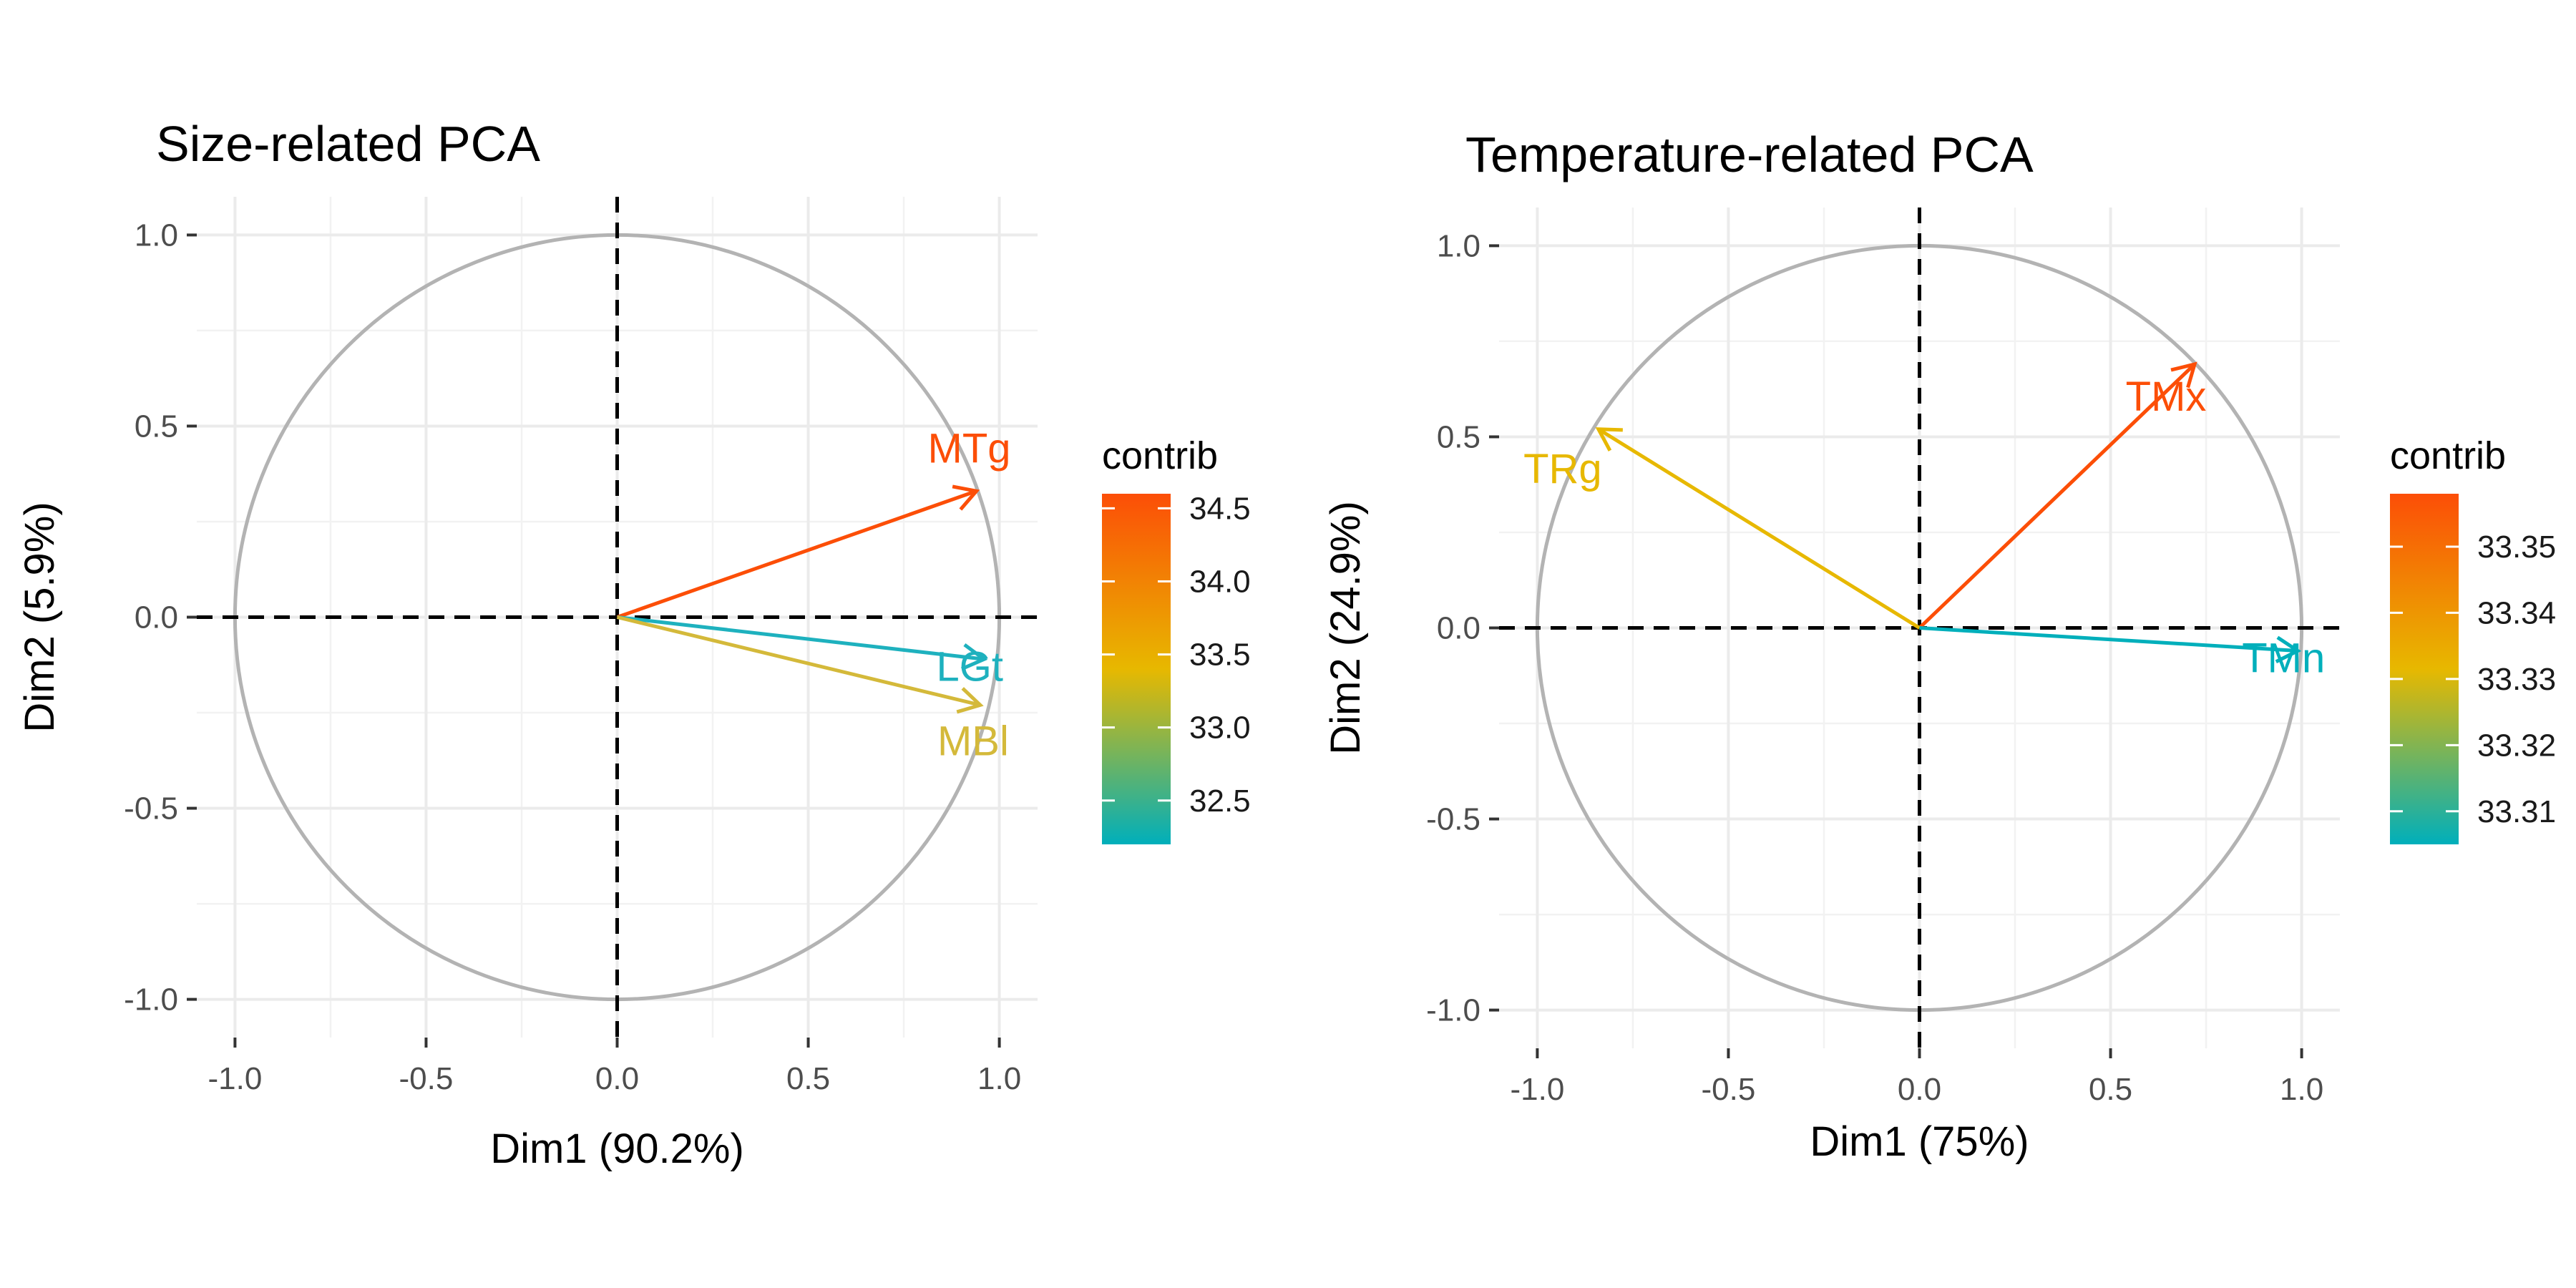 The image size is (2576, 1288). What do you see at coordinates (2473, 639) in the screenshot?
I see `legend-contrib: contrib 33.31 33.32 33.33 33.34 33.35` at bounding box center [2473, 639].